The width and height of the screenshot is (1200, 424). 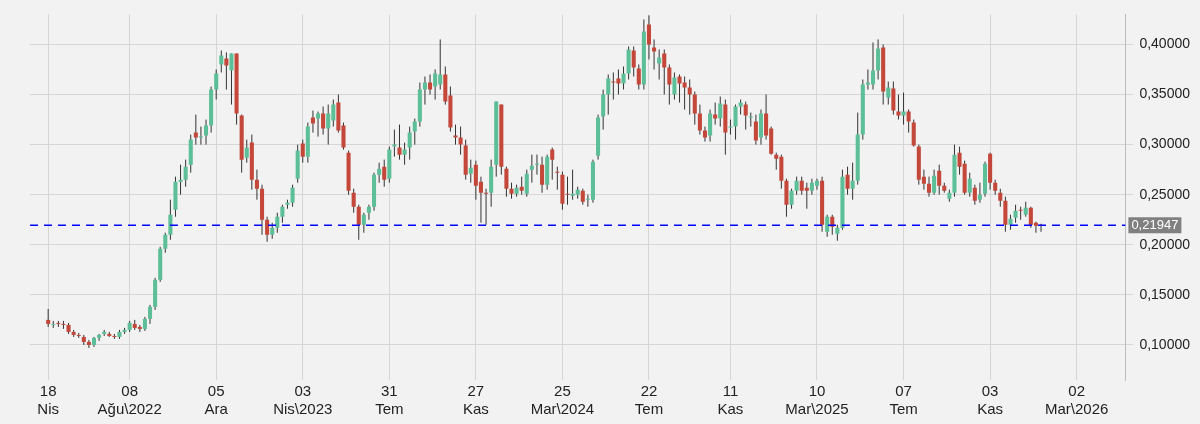 What do you see at coordinates (1165, 193) in the screenshot?
I see `y-tick-label: 0,25000` at bounding box center [1165, 193].